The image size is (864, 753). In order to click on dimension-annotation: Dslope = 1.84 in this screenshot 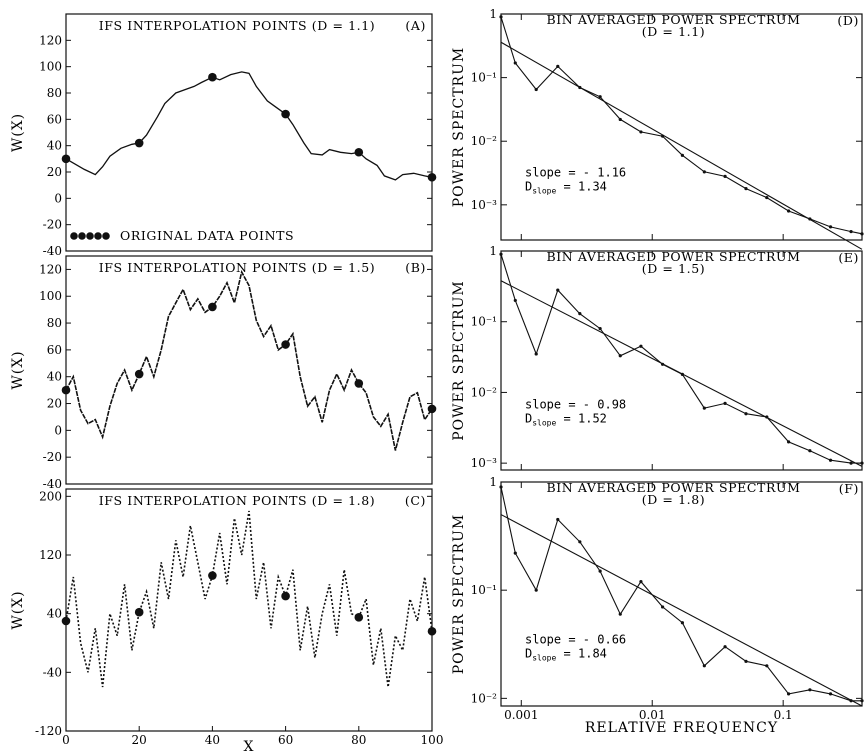, I will do `click(566, 654)`.